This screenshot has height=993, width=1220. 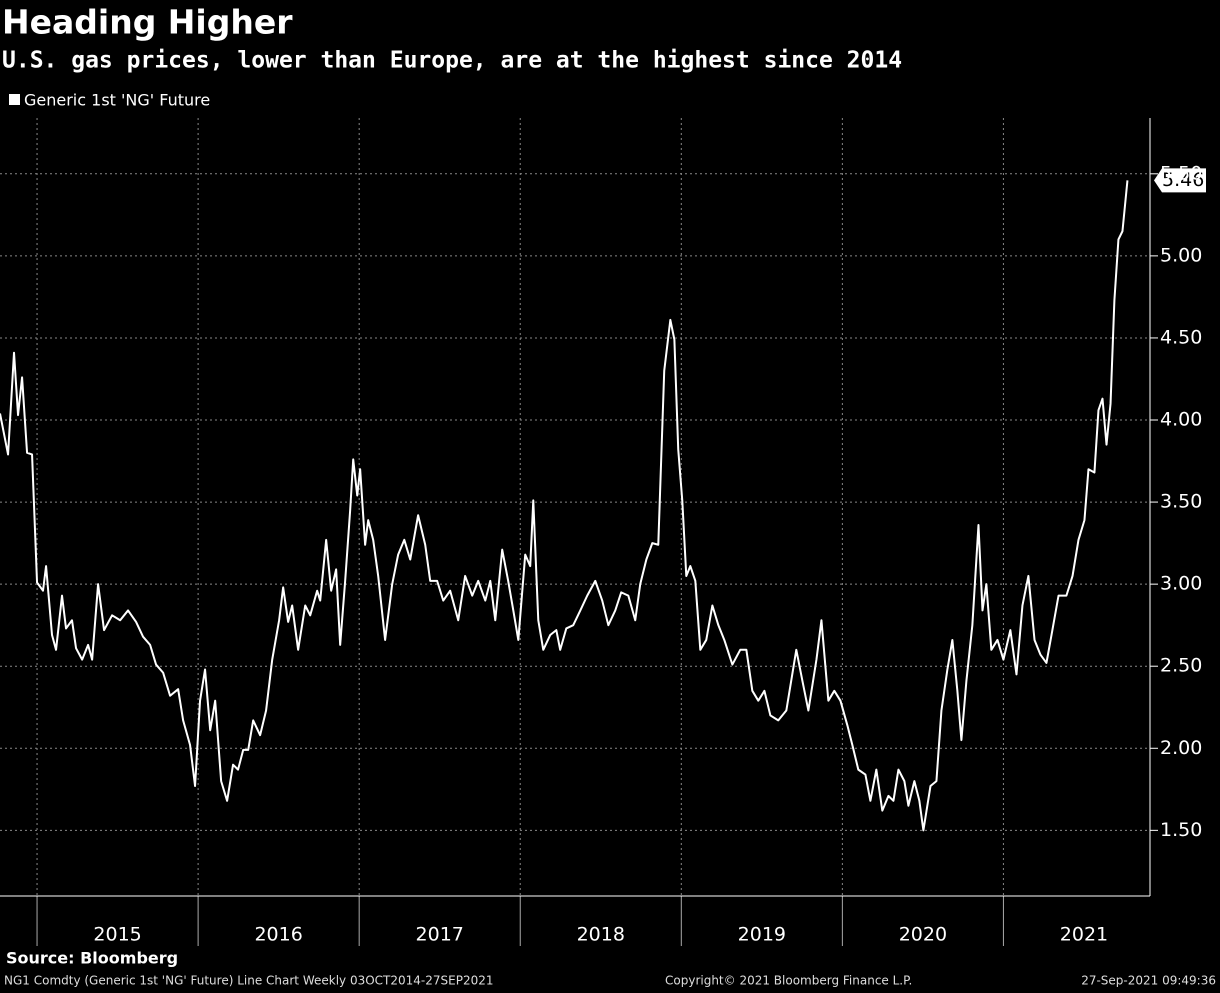 I want to click on y-tick-label: 4.00, so click(x=1181, y=420).